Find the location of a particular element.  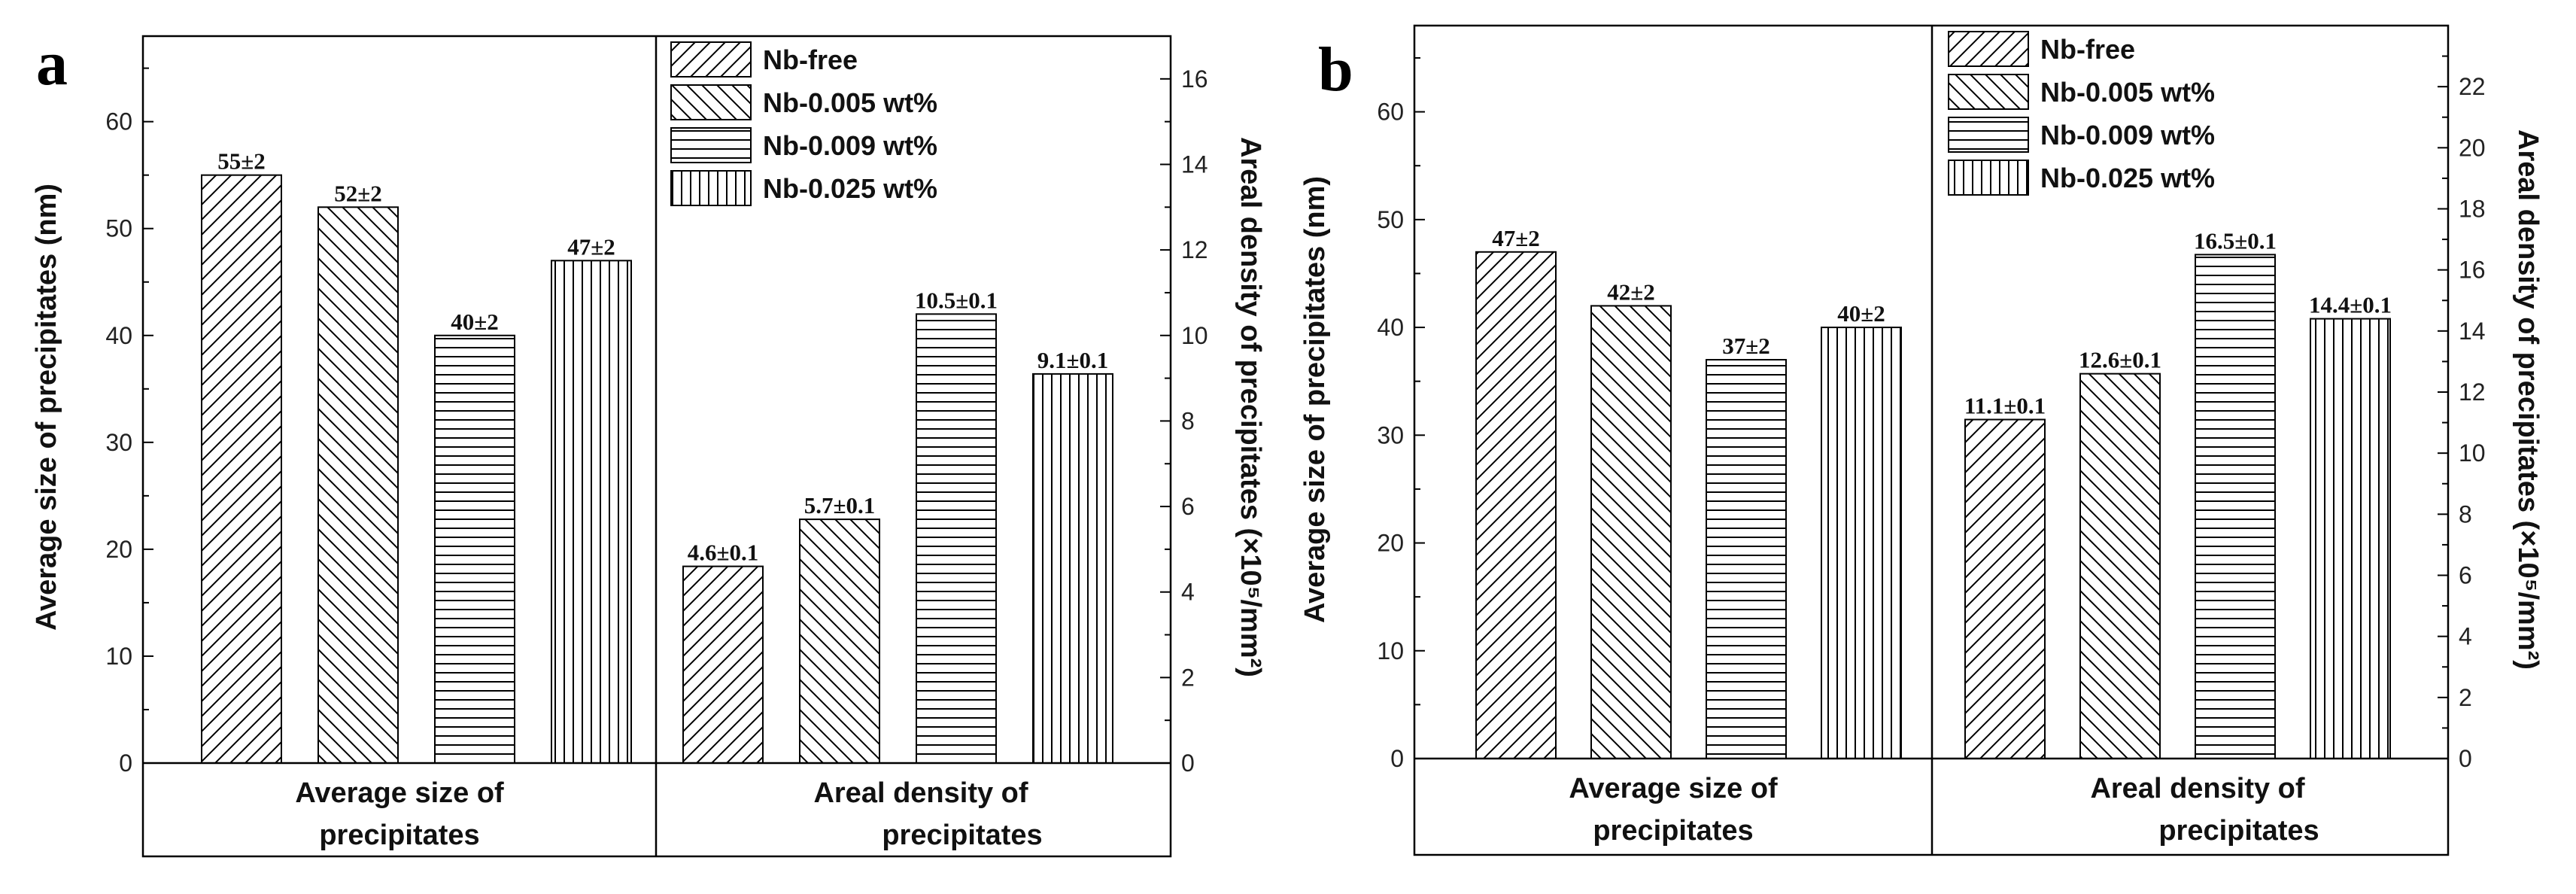

bar-data-label: 14.4±0.1 is located at coordinates (2351, 305).